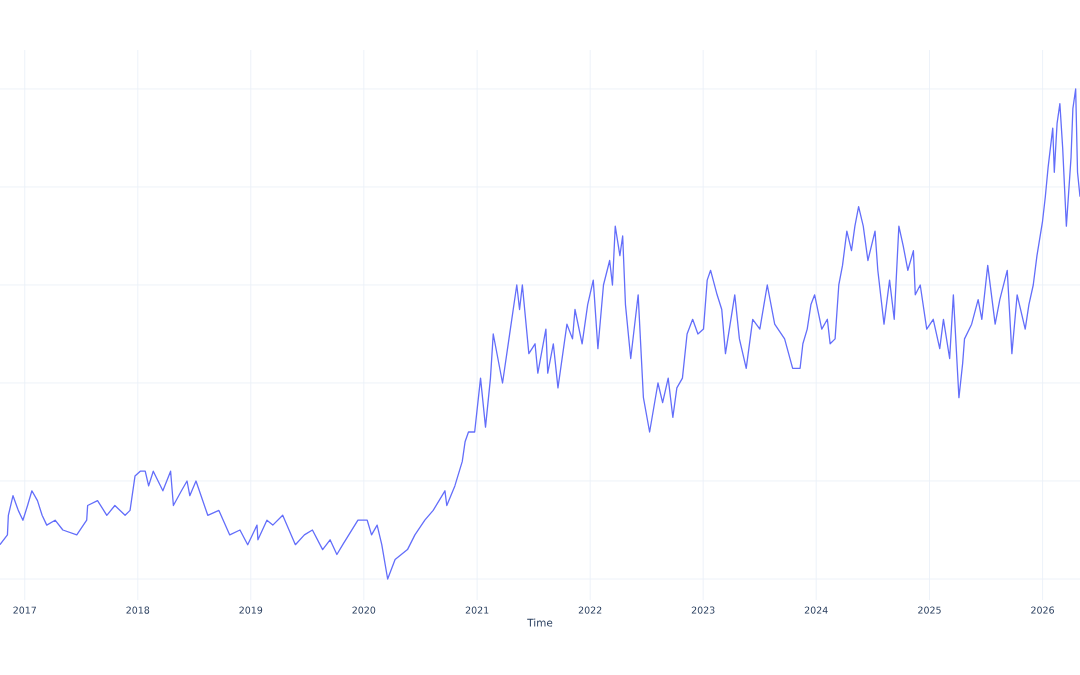 Image resolution: width=1080 pixels, height=675 pixels. I want to click on x-axis-title: Time, so click(540, 622).